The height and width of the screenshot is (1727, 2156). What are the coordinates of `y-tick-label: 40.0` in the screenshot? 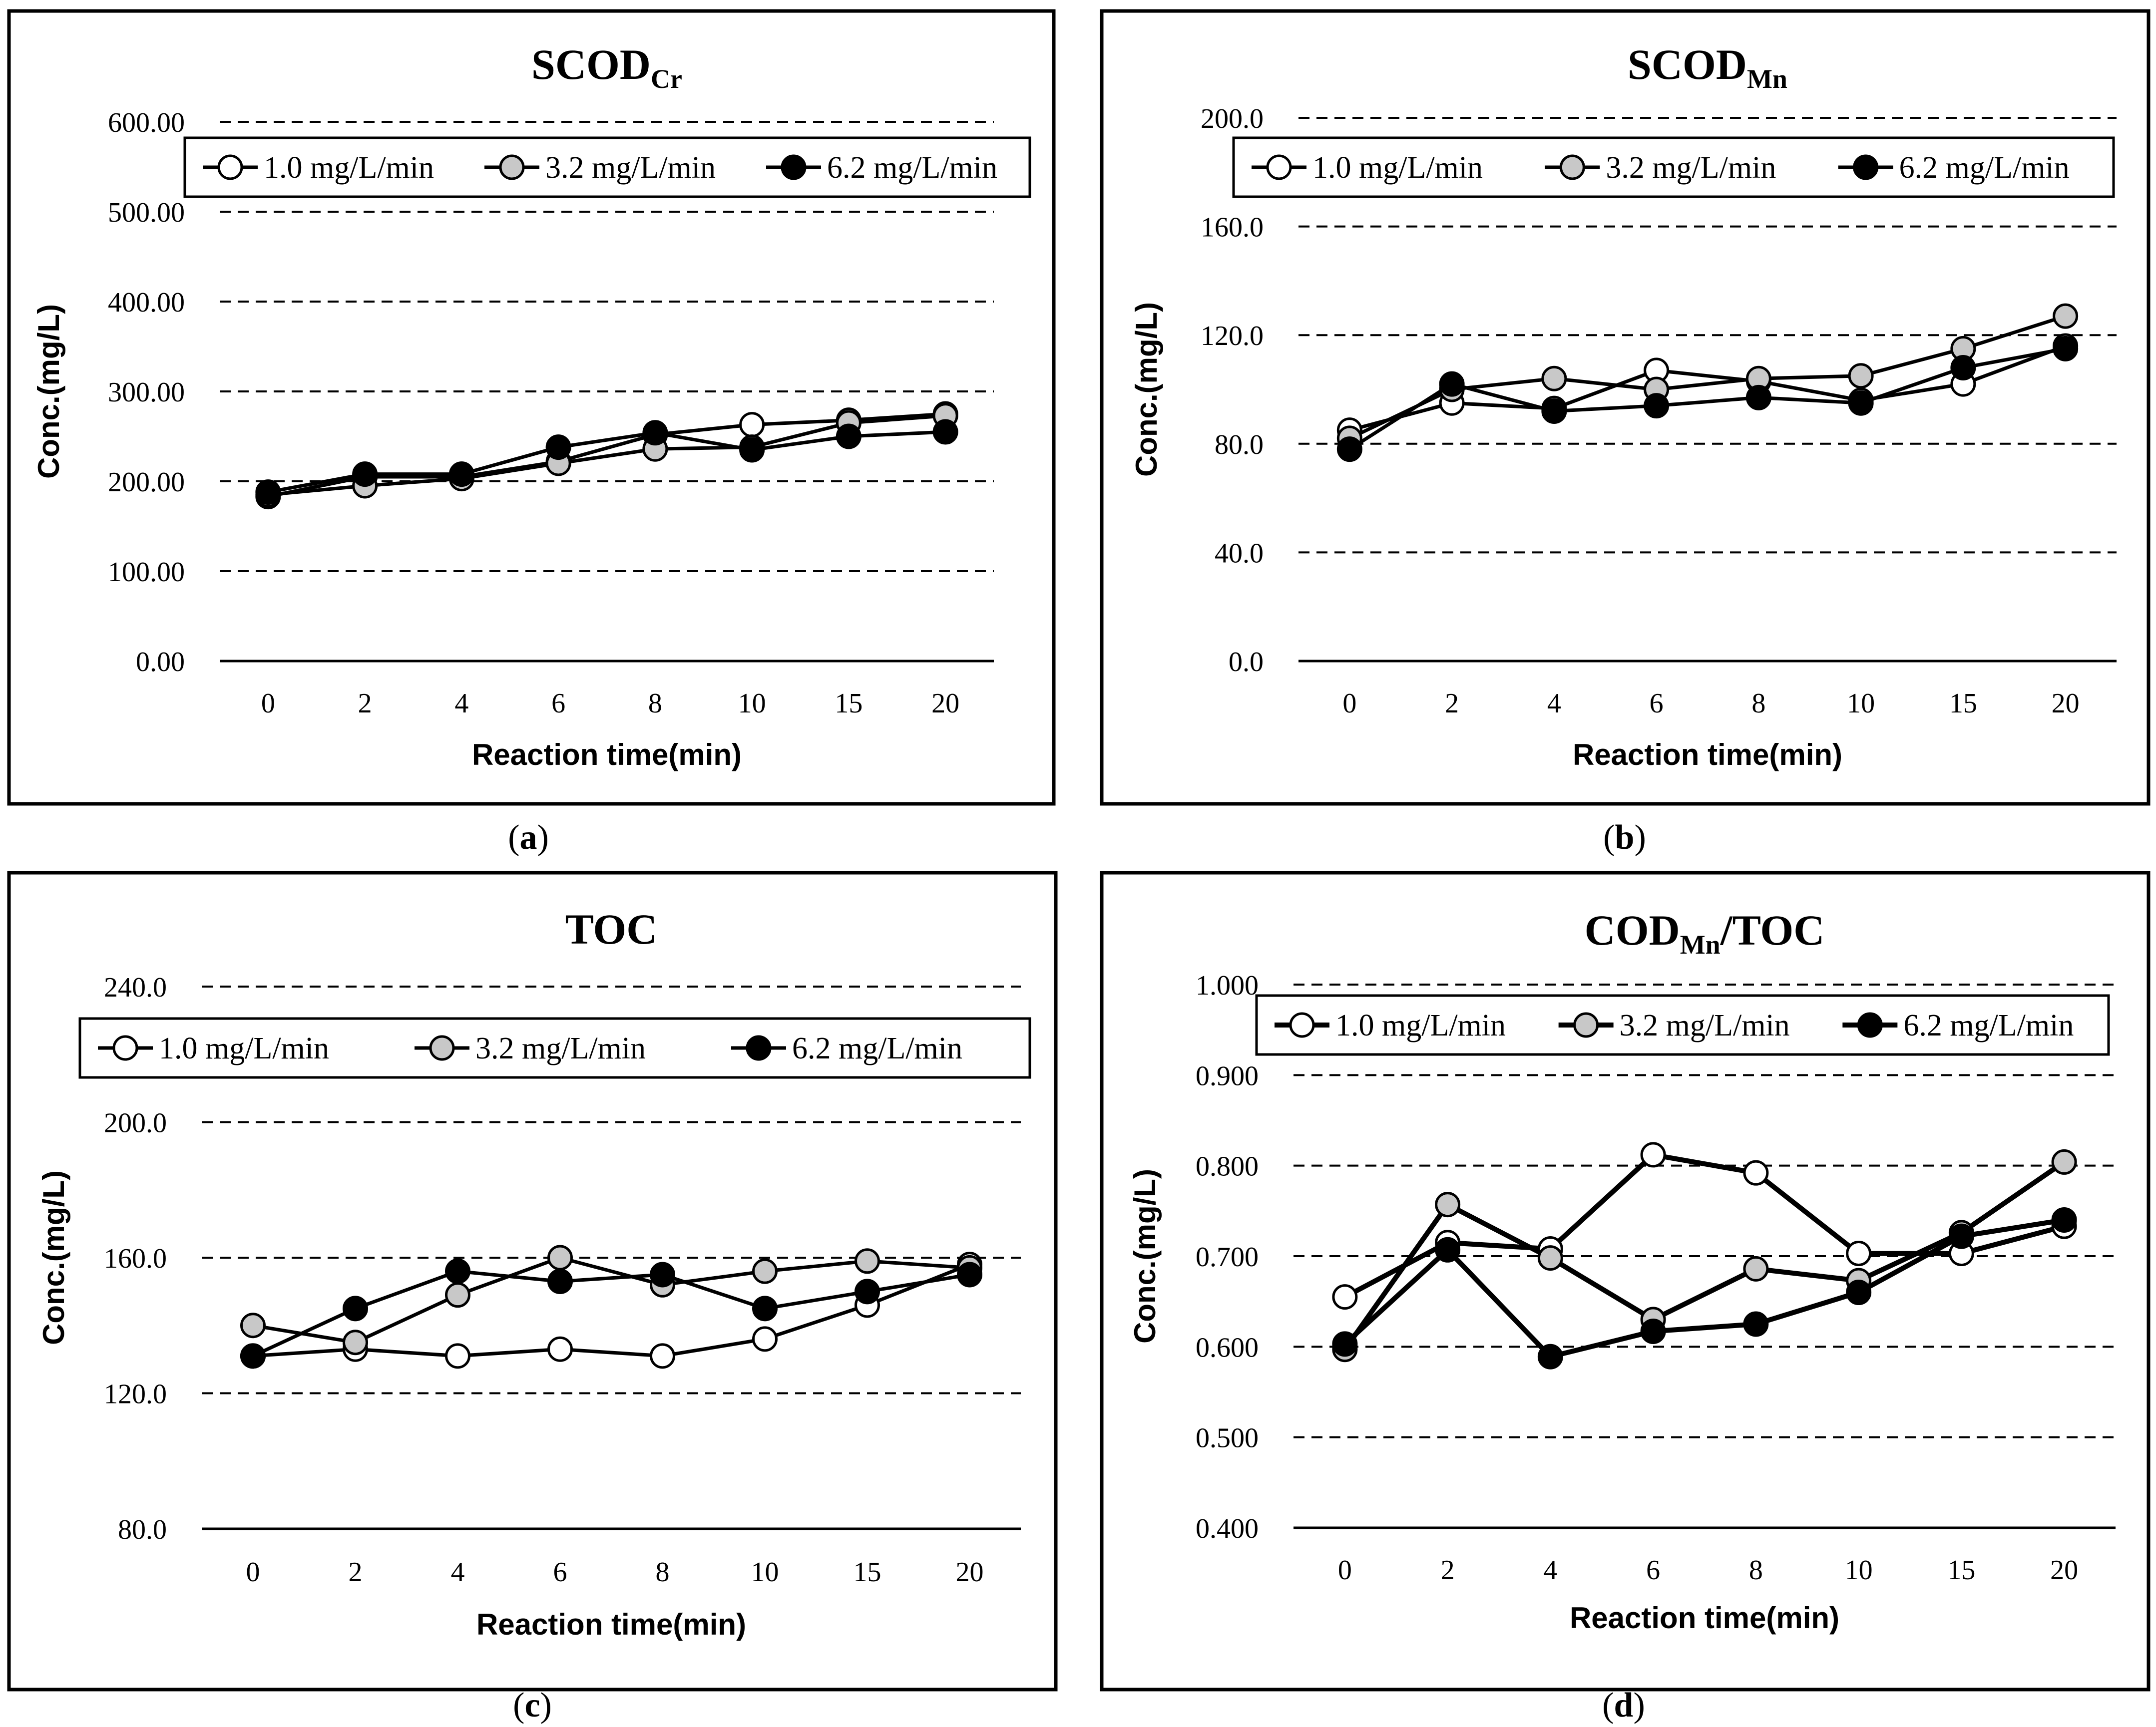 It's located at (1239, 553).